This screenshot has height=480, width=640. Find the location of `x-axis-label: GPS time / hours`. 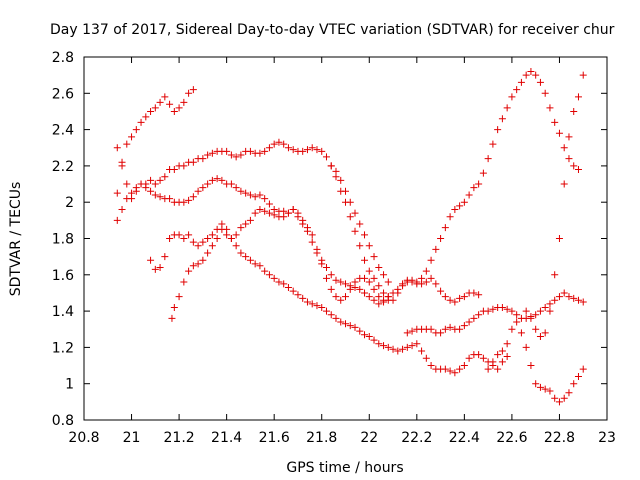

x-axis-label: GPS time / hours is located at coordinates (344, 468).